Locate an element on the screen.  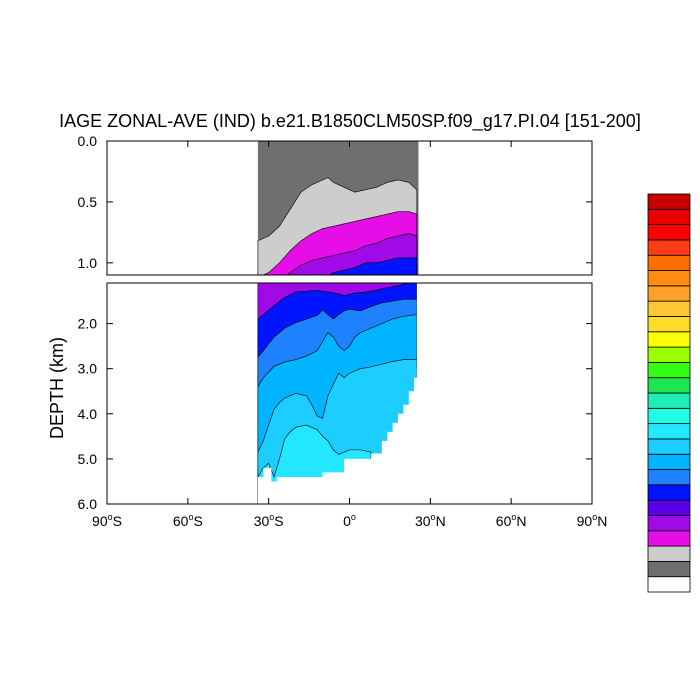
y-tick-label: 2.0 is located at coordinates (88, 324).